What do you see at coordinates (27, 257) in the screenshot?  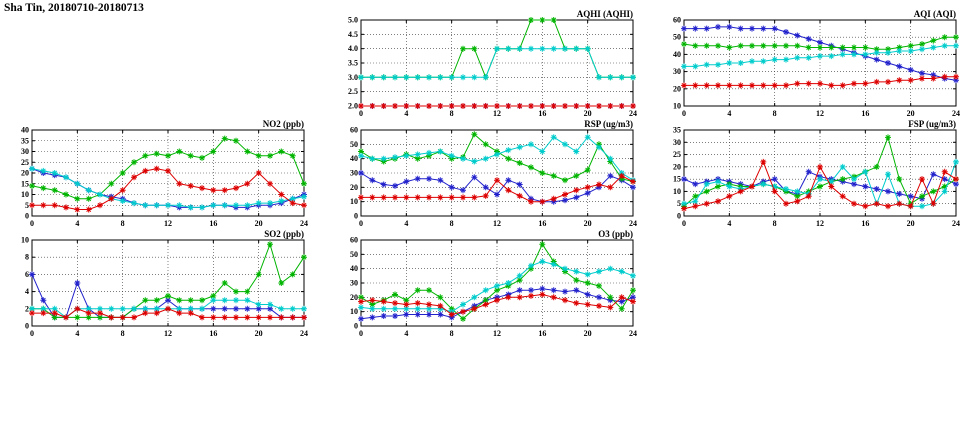 I see `y-tick-label: 8` at bounding box center [27, 257].